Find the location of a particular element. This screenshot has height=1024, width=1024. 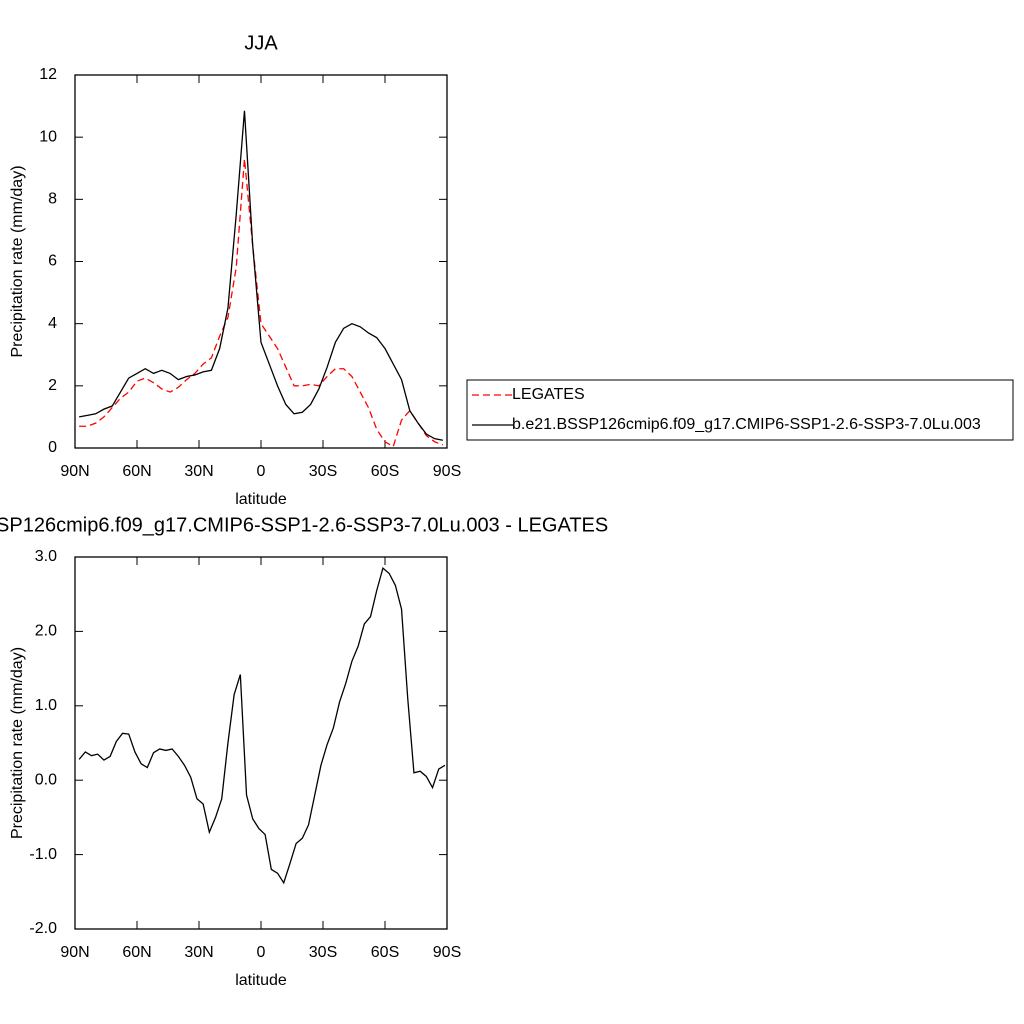

y-tick-label: 2 is located at coordinates (52, 385).